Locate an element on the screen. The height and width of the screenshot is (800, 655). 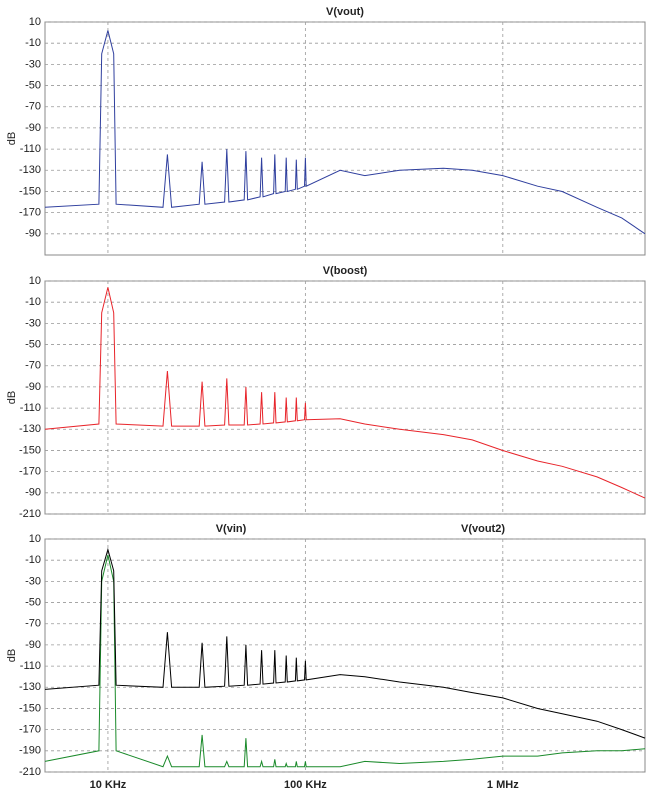
legend-label: V(boost) is located at coordinates (345, 271).